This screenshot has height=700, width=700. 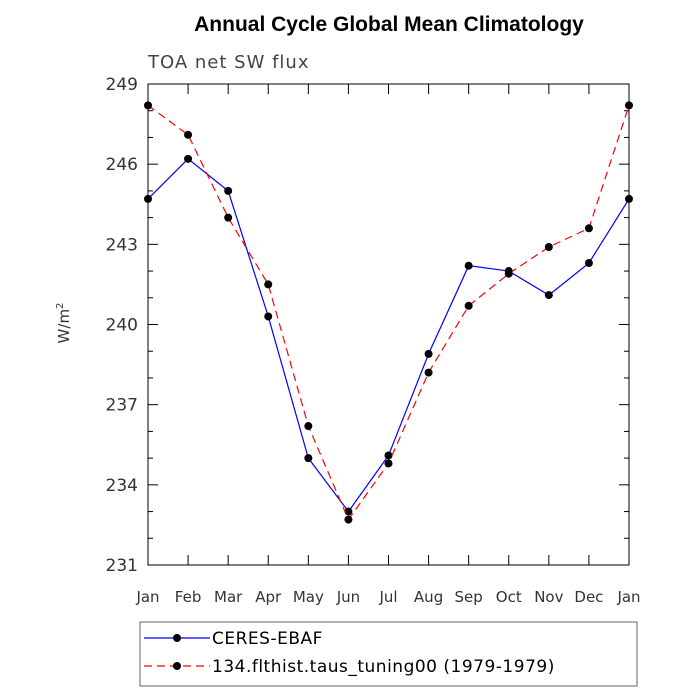 I want to click on legend-box, so click(x=388, y=654).